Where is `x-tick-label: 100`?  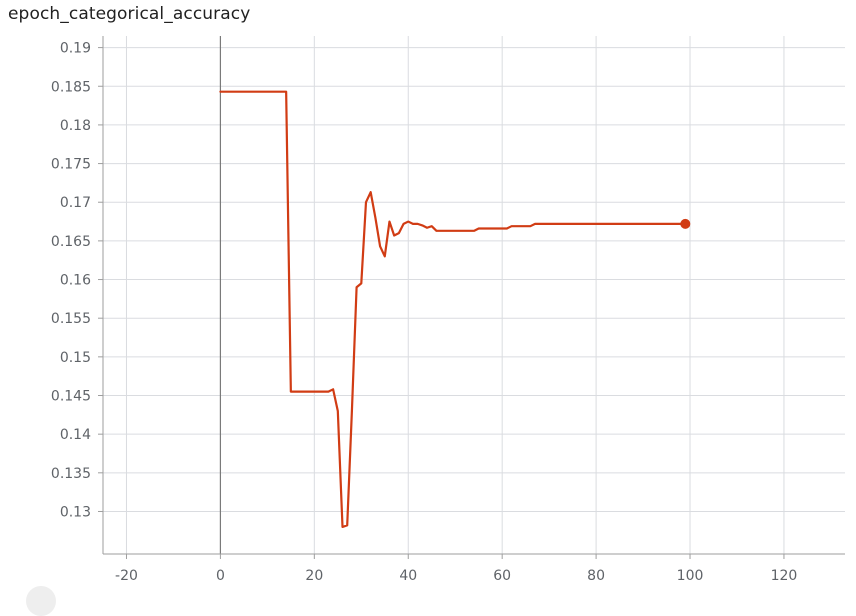
x-tick-label: 100 is located at coordinates (690, 576).